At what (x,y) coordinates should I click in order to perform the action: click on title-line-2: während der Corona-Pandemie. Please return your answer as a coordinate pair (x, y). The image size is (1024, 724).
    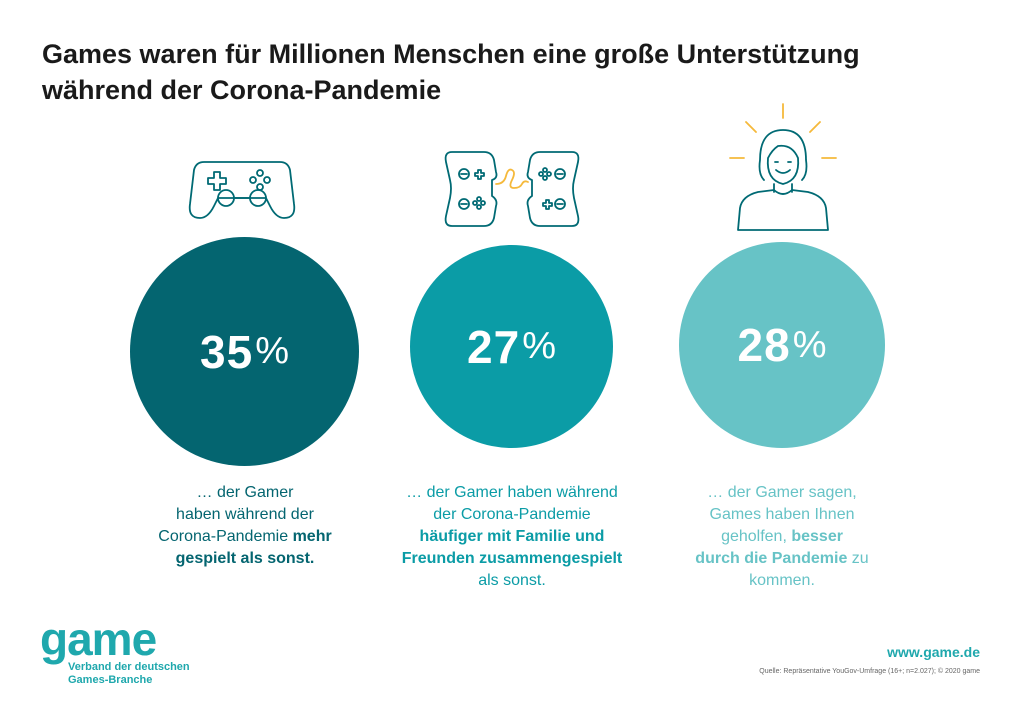
    Looking at the image, I should click on (242, 90).